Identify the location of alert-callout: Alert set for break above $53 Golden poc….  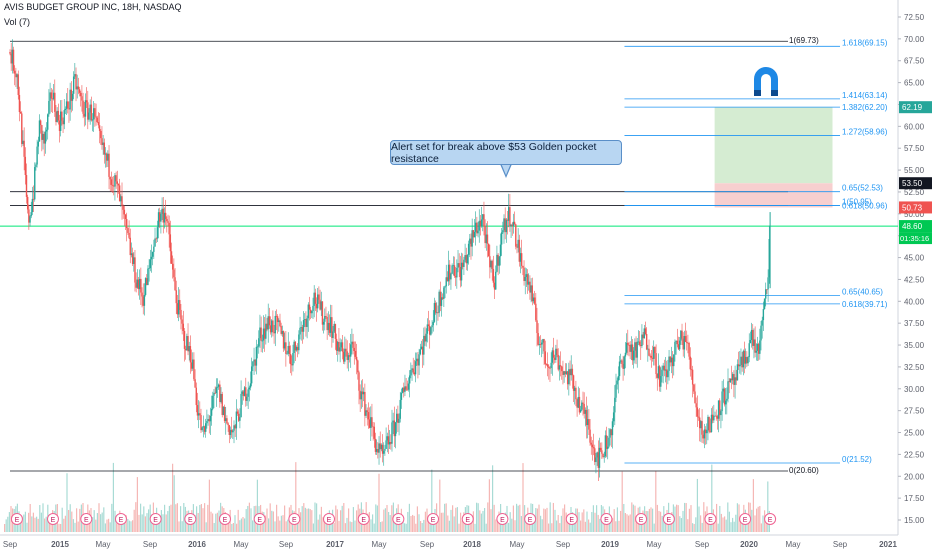
(506, 152).